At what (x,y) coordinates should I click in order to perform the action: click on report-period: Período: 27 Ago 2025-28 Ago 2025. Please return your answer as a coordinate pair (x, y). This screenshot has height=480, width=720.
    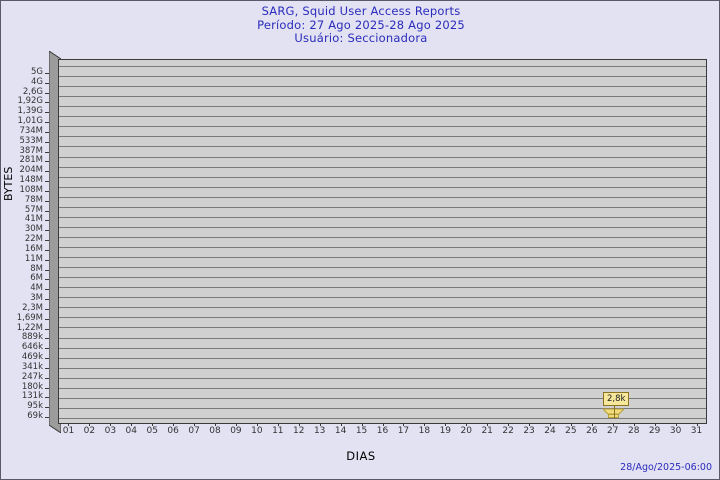
    Looking at the image, I should click on (361, 24).